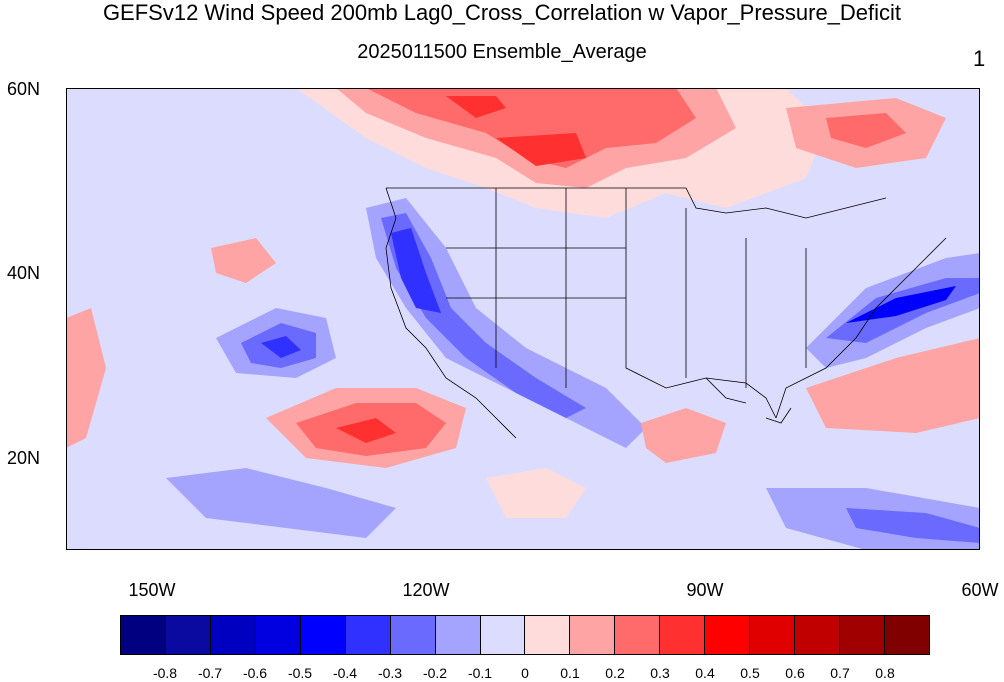 This screenshot has width=1004, height=682. Describe the element at coordinates (165, 673) in the screenshot. I see `colorbar-label: -0.8` at that location.